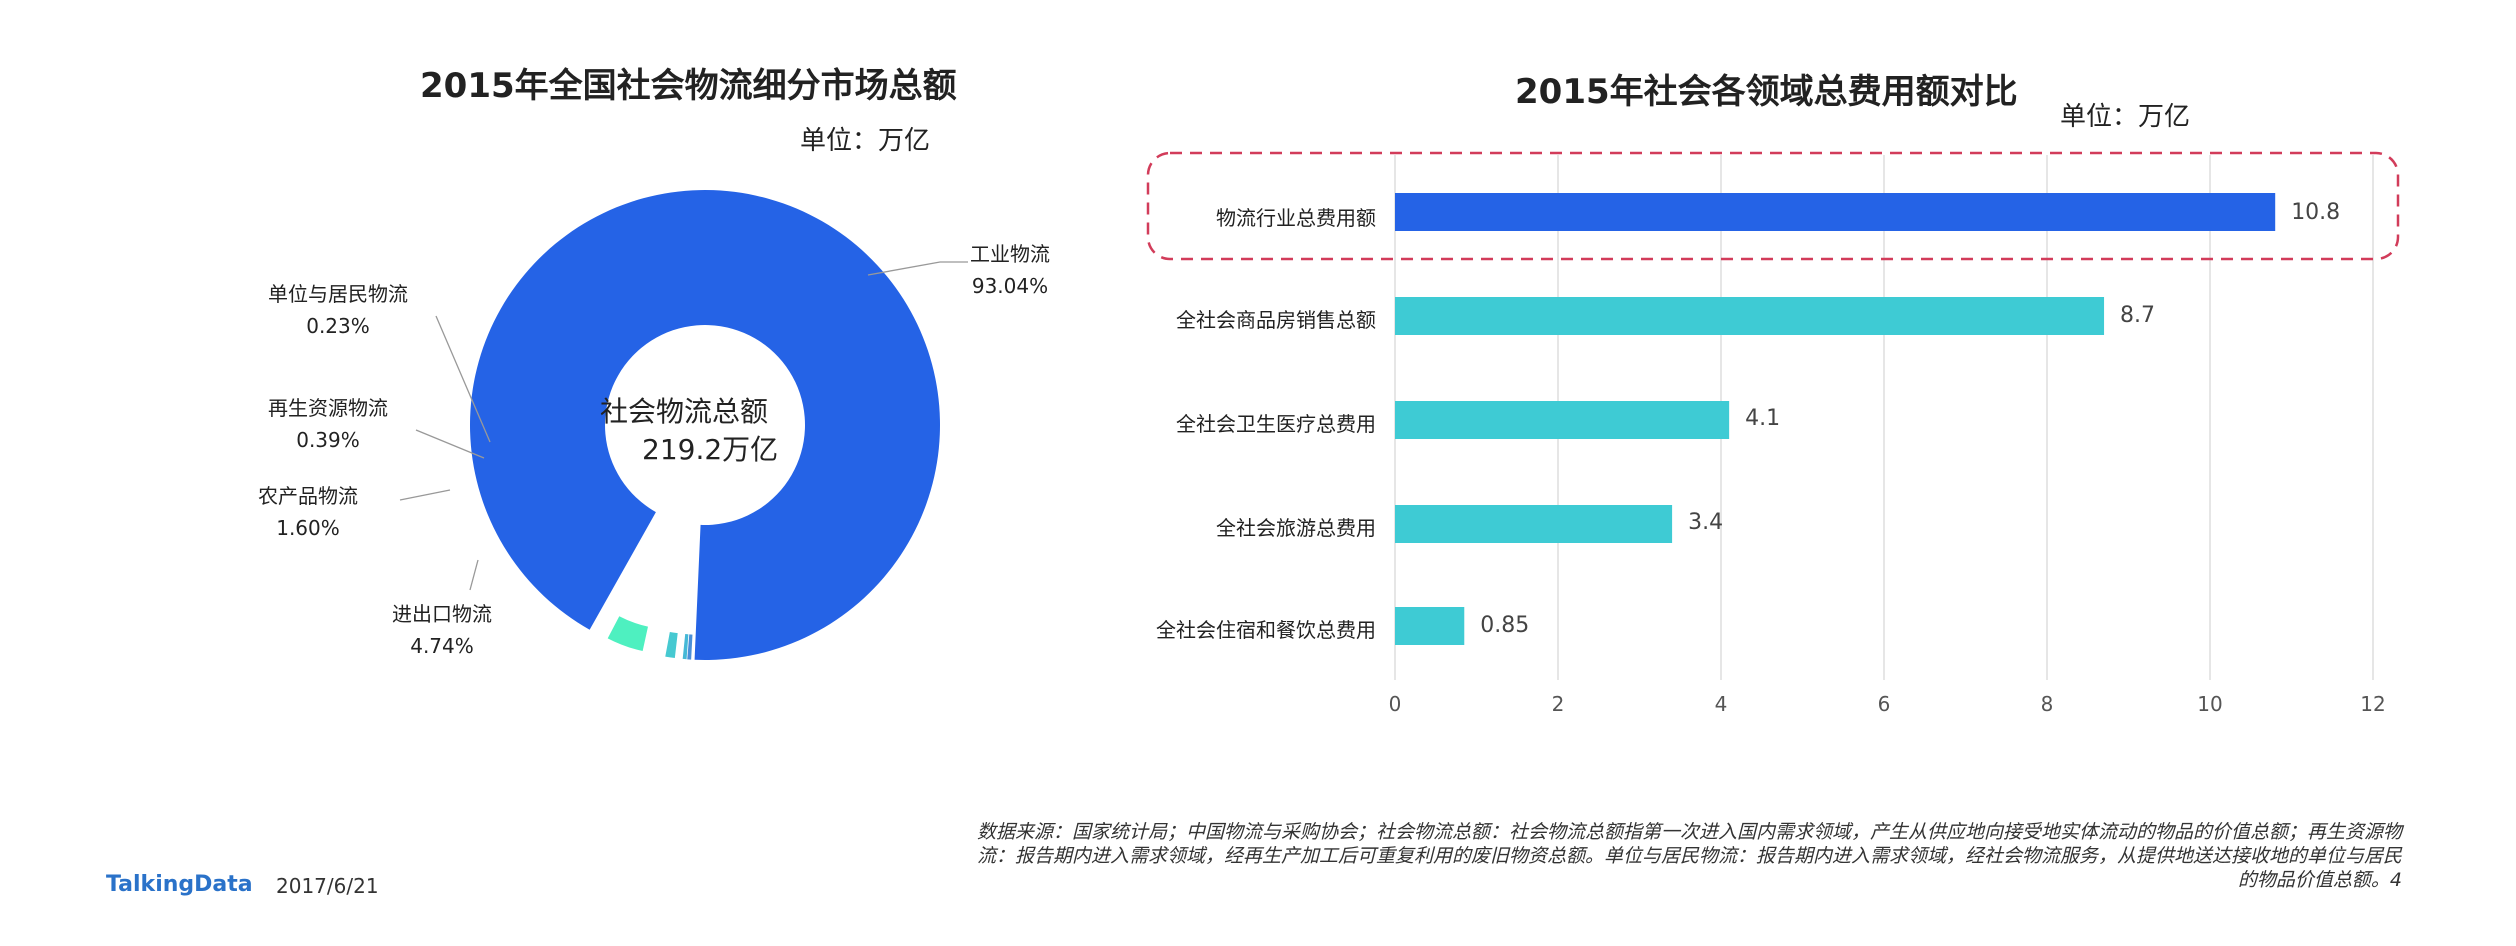  What do you see at coordinates (1010, 286) in the screenshot?
I see `pie-label-value: 93.04%` at bounding box center [1010, 286].